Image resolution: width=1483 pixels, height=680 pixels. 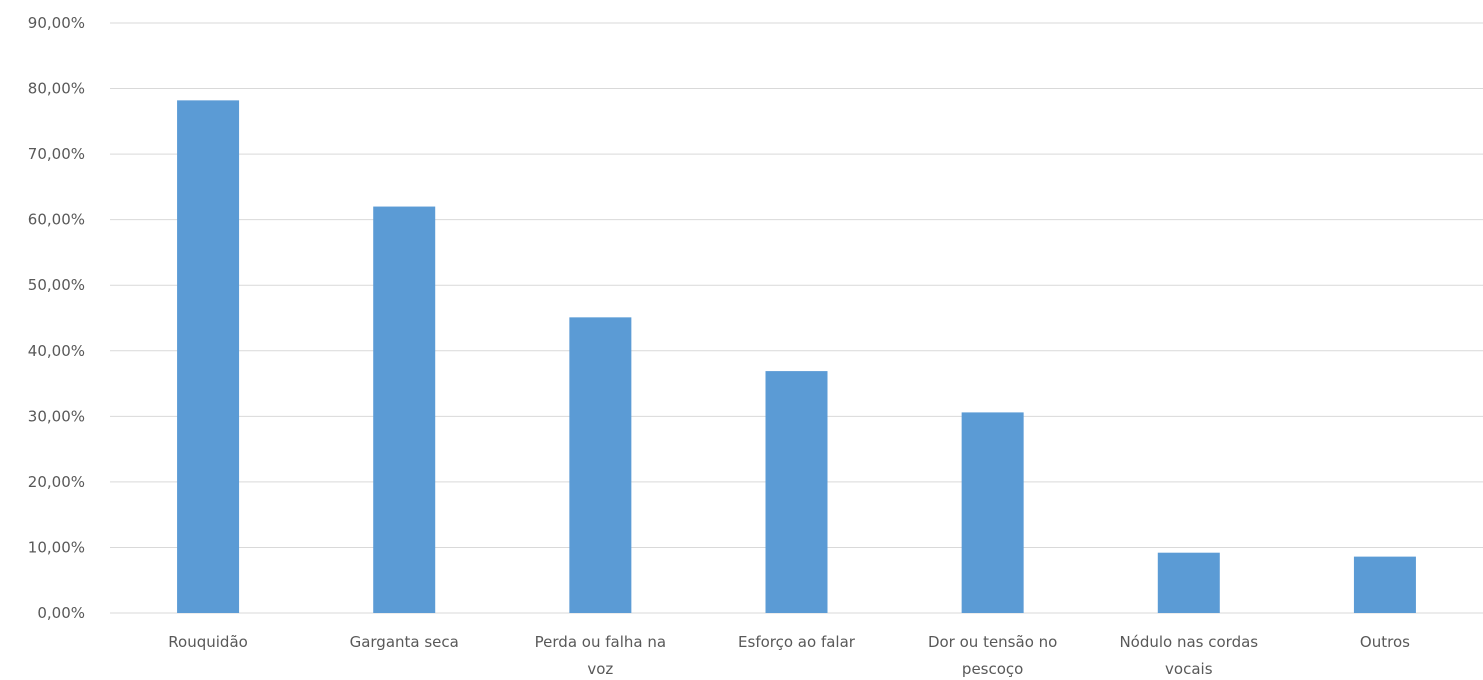 What do you see at coordinates (56, 154) in the screenshot?
I see `y-tick-label: 70,00%` at bounding box center [56, 154].